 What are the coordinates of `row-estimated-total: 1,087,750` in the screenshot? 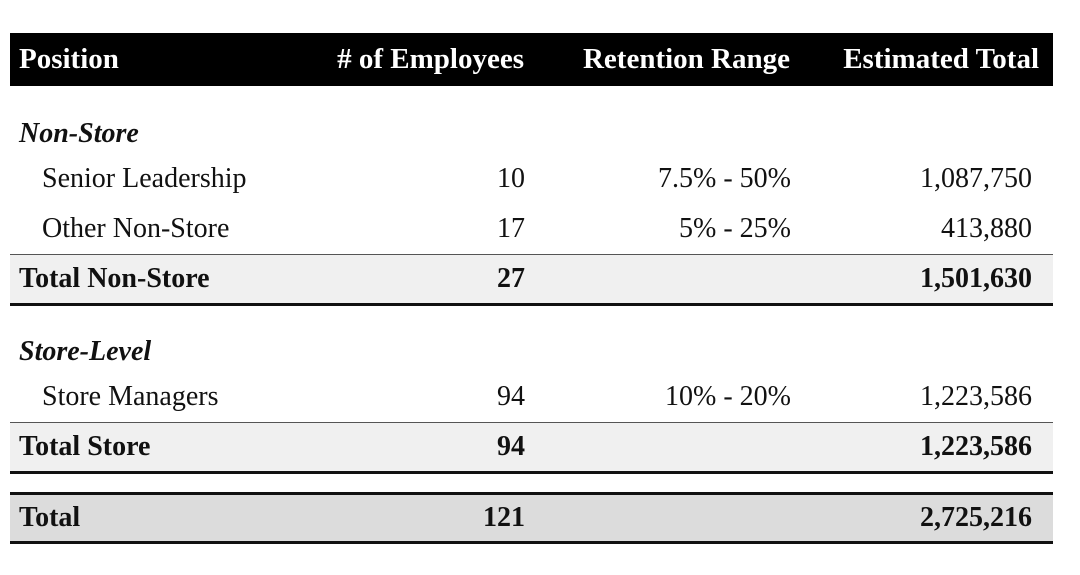 It's located at (976, 178).